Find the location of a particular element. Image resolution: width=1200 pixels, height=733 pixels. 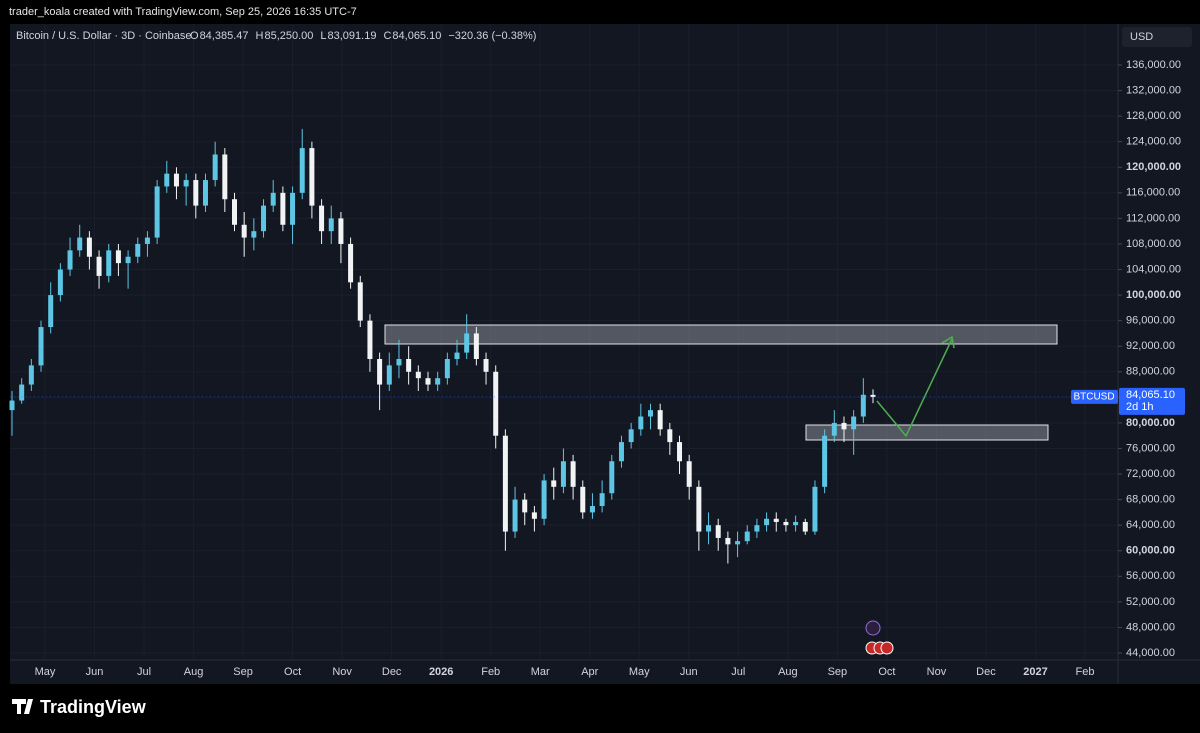

x-tick-label: May is located at coordinates (639, 672).